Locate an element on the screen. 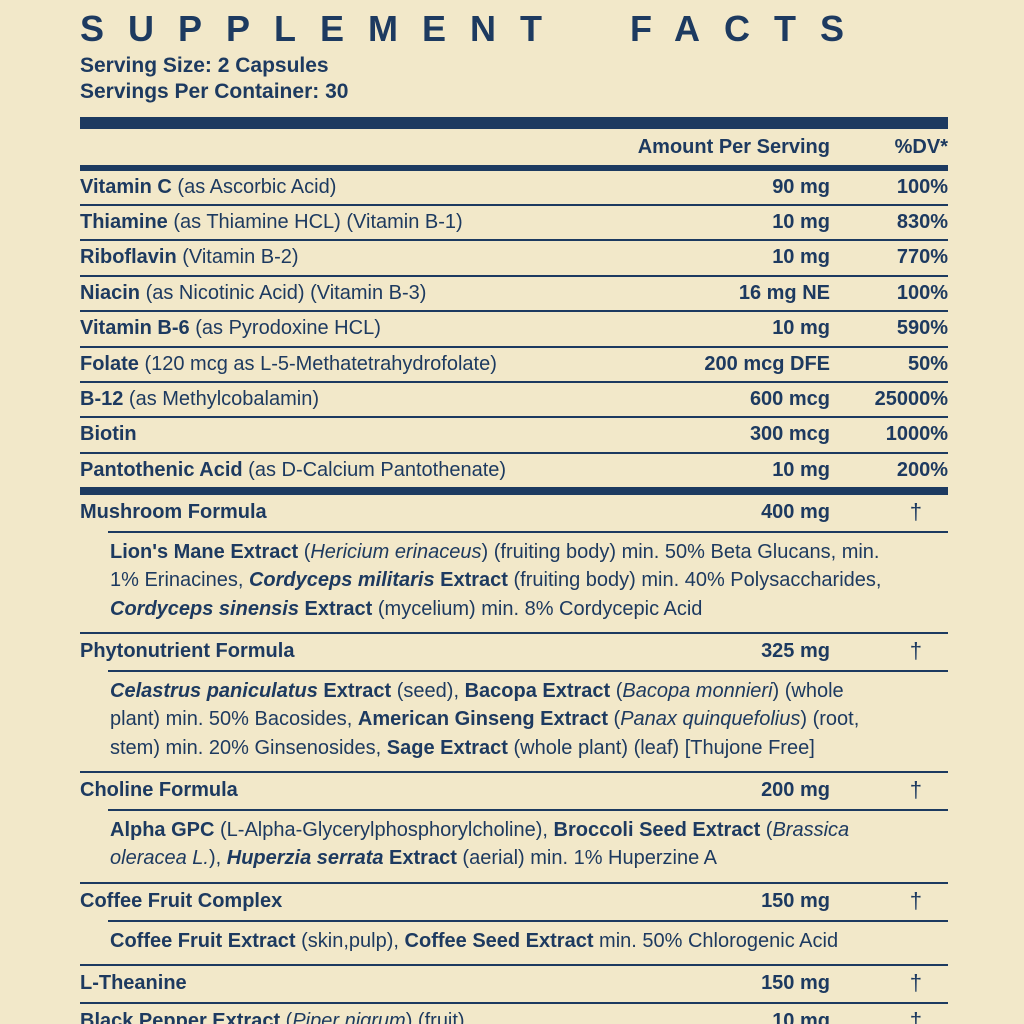 This screenshot has width=1024, height=1024. text-segment: (as Nicotinic Acid) (Vitamin B-3) is located at coordinates (283, 292).